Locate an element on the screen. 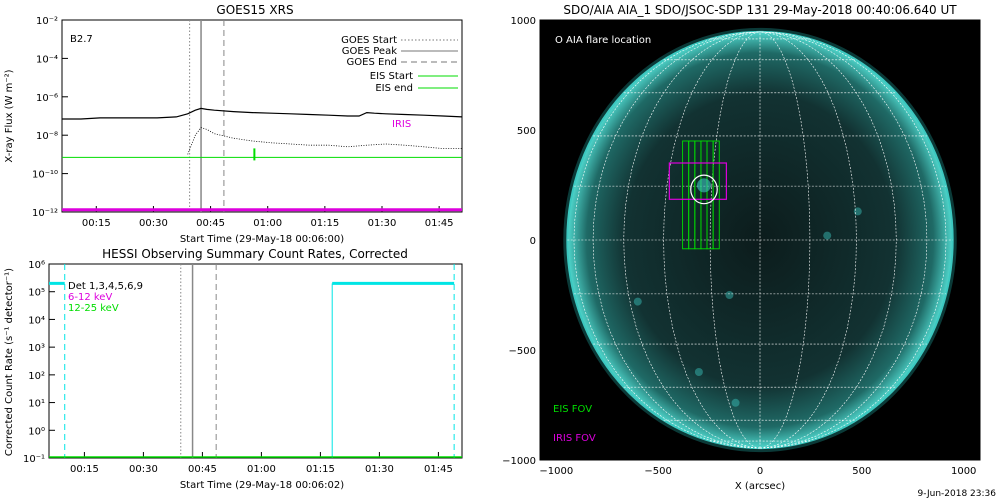  aia-x-tick-label: −1000 is located at coordinates (556, 471).